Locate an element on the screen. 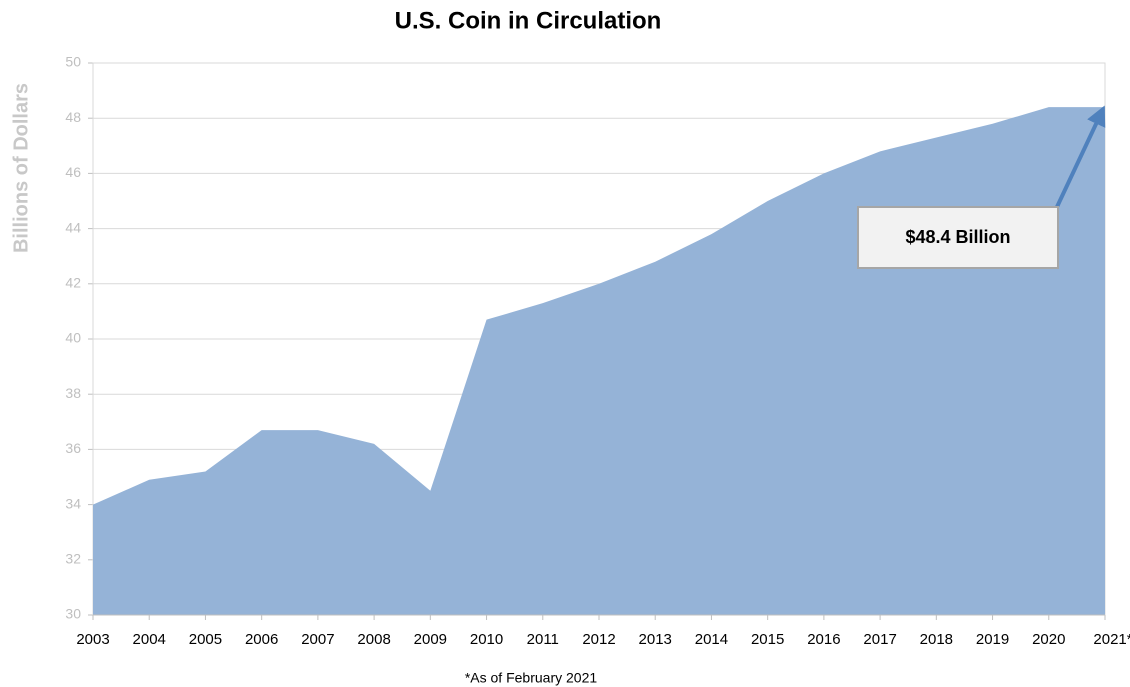 This screenshot has width=1130, height=687. annotation-box is located at coordinates (958, 237).